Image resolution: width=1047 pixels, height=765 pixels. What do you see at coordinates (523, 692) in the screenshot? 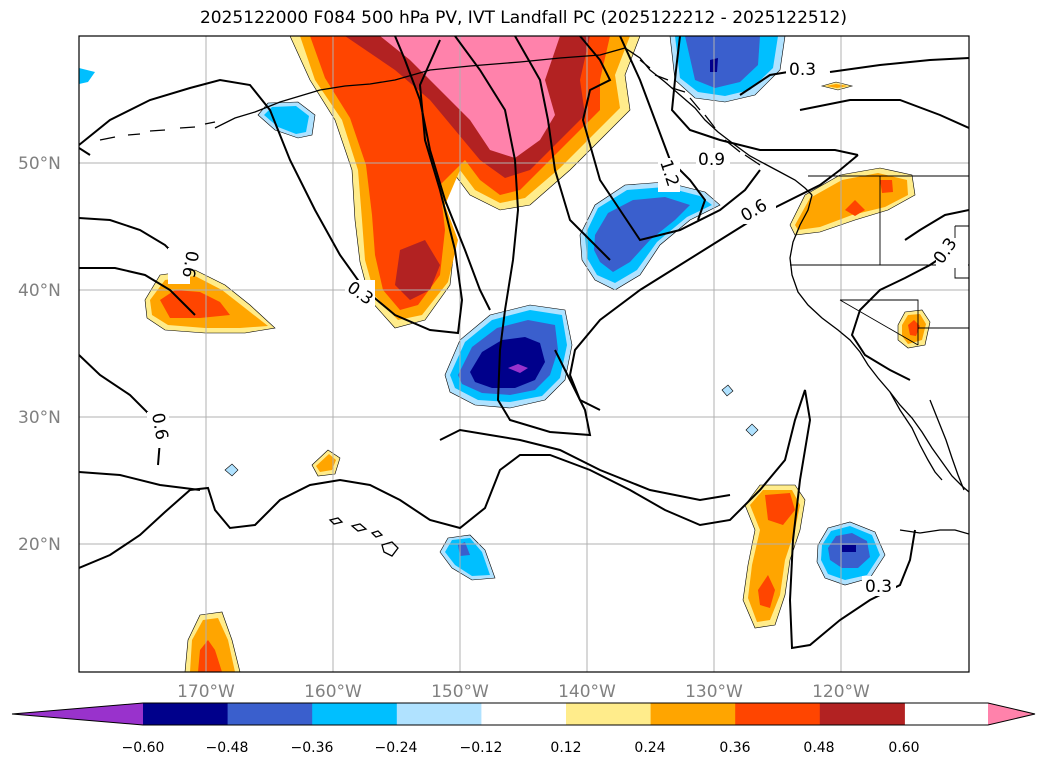
I see `longitude-labels: 170°W 160°W 150°W 140°W 130°W 120°W` at bounding box center [523, 692].